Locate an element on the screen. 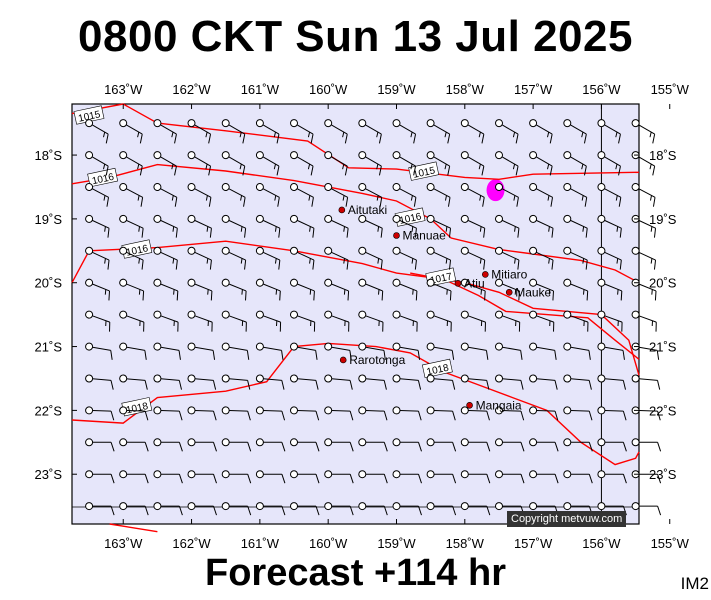 This screenshot has width=711, height=600. lat-label-left: 22˚S is located at coordinates (49, 410).